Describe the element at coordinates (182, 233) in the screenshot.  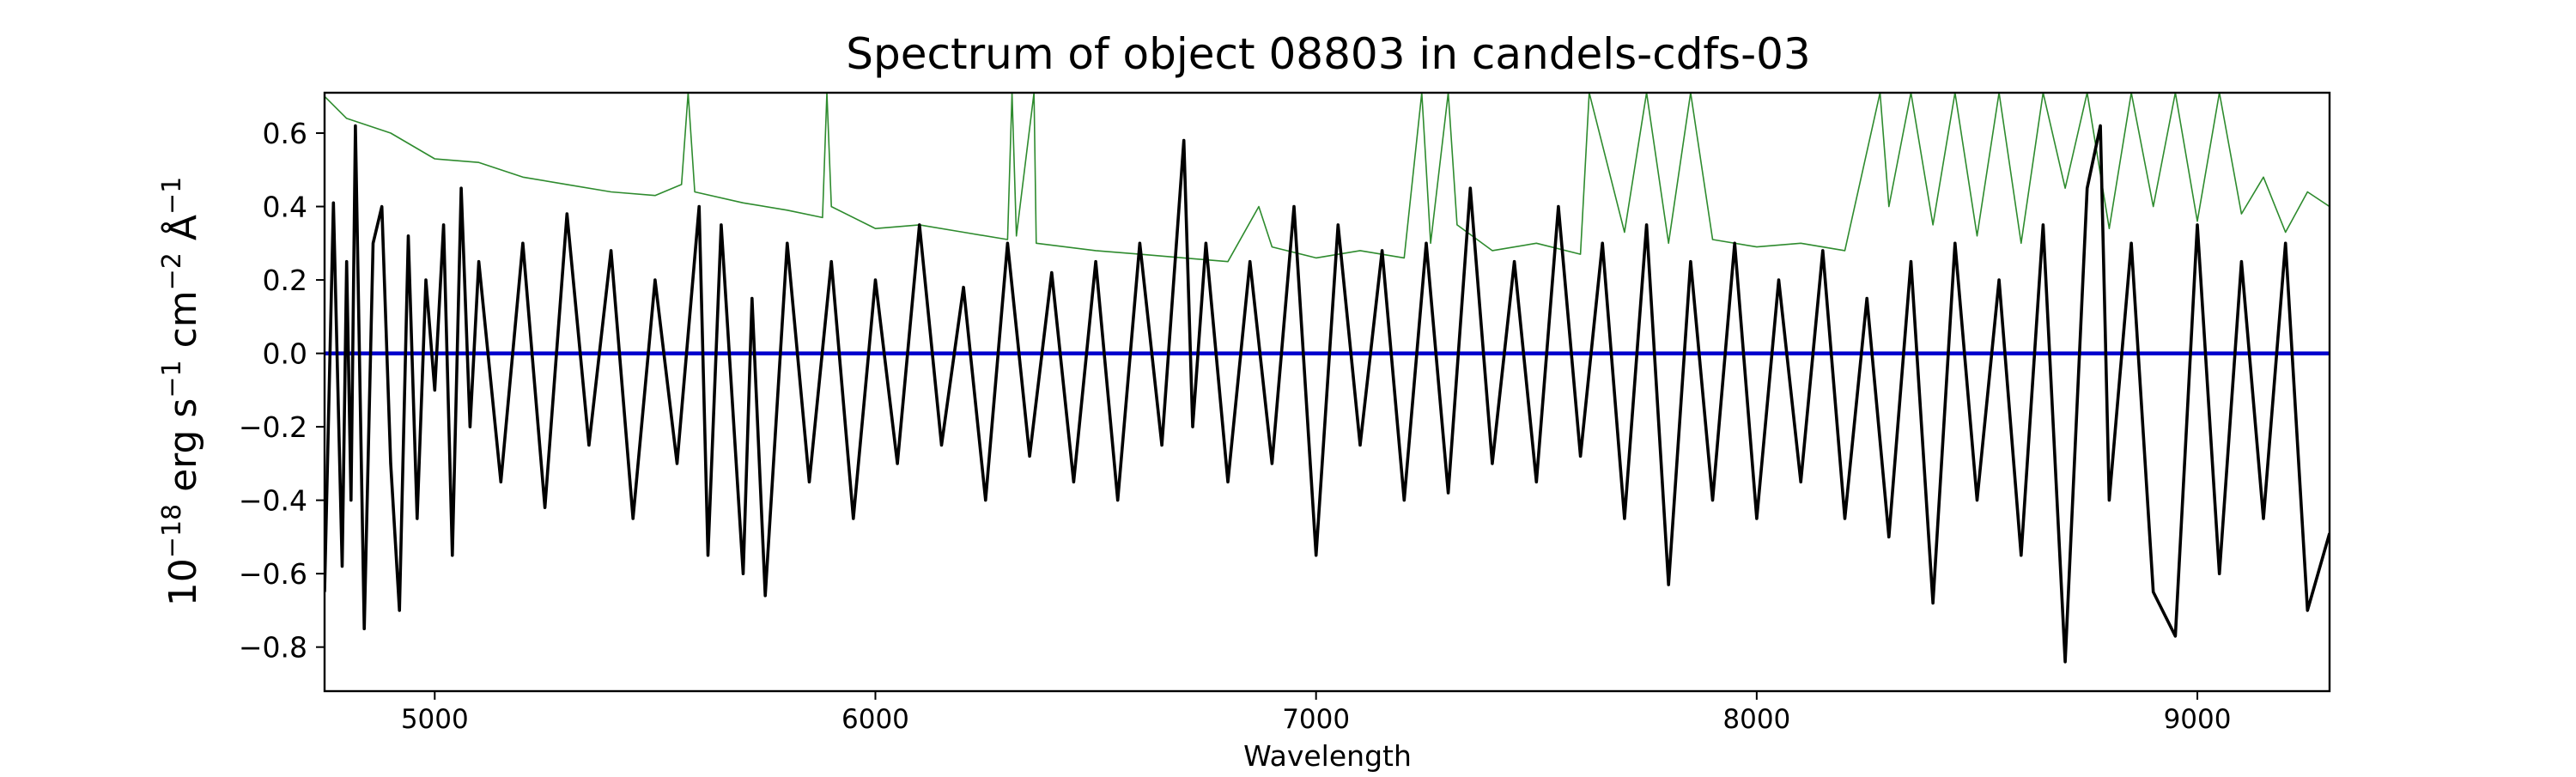
I see `y-label-mid3: Å` at that location.